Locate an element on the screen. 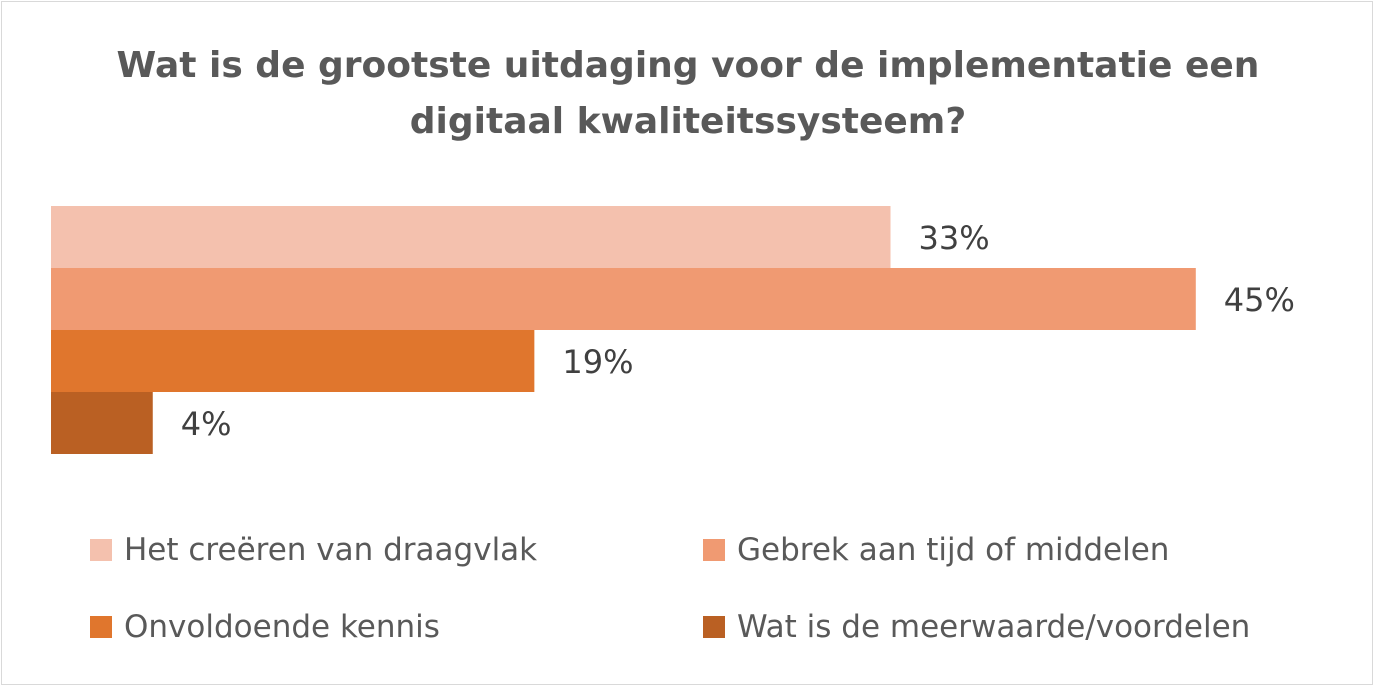  data-label-2: 19% is located at coordinates (597, 362).